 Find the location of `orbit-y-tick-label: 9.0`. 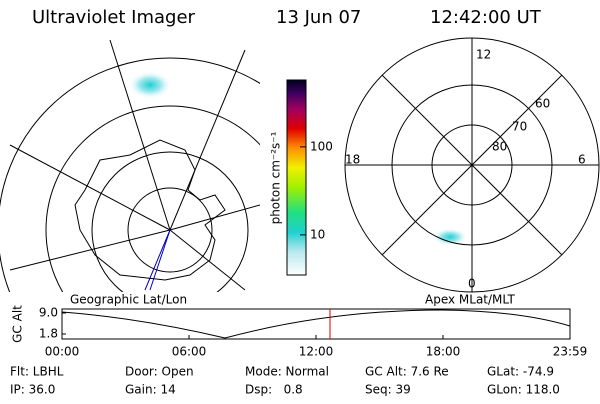

orbit-y-tick-label: 9.0 is located at coordinates (48, 313).